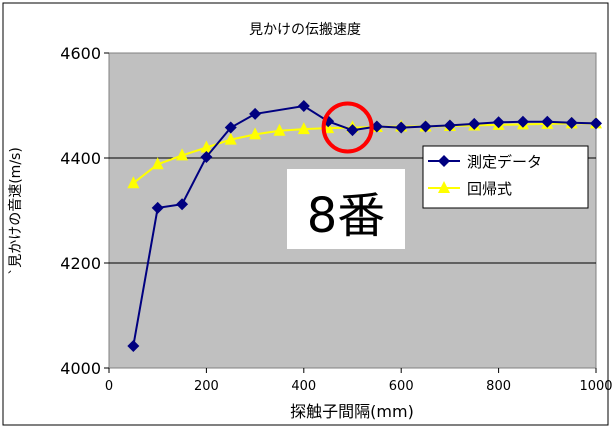 This screenshot has width=612, height=433. What do you see at coordinates (444, 187) in the screenshot?
I see `legend-marker-regression` at bounding box center [444, 187].